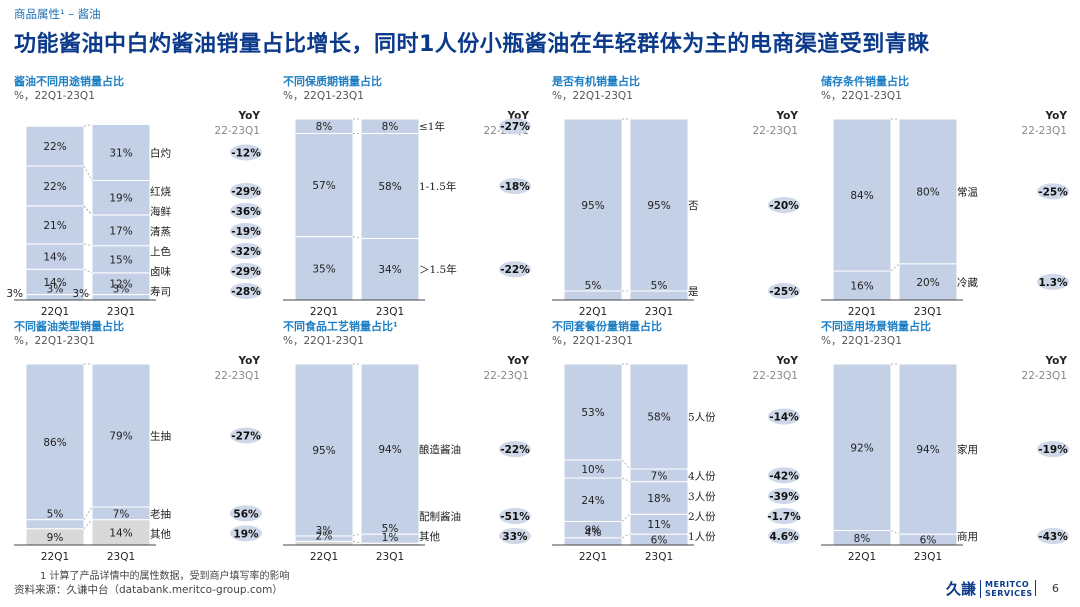 The image size is (1080, 607). What do you see at coordinates (515, 270) in the screenshot?
I see `yoy-value-＞1.5年: -22%` at bounding box center [515, 270].